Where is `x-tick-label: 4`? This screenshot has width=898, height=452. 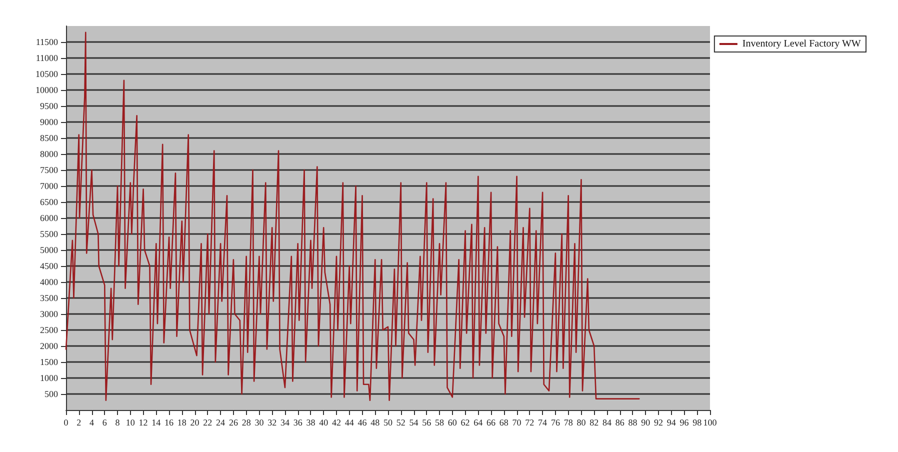
x-tick-label: 4 is located at coordinates (92, 423).